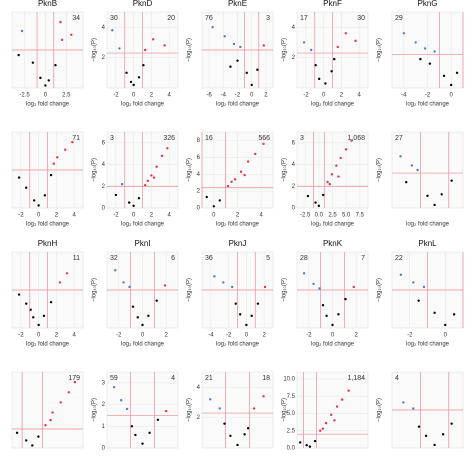 Image resolution: width=474 pixels, height=474 pixels. What do you see at coordinates (142, 243) in the screenshot?
I see `panel-title: PknI` at bounding box center [142, 243].